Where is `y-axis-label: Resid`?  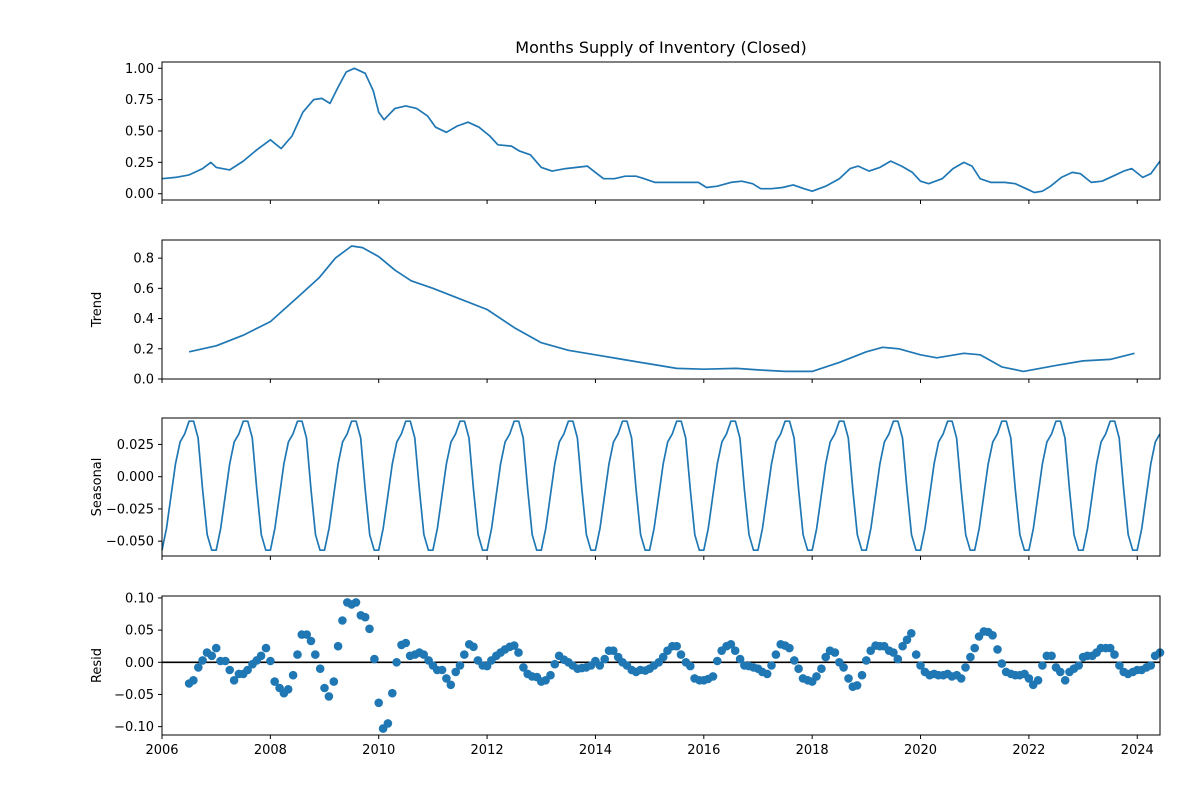
y-axis-label: Resid is located at coordinates (97, 665).